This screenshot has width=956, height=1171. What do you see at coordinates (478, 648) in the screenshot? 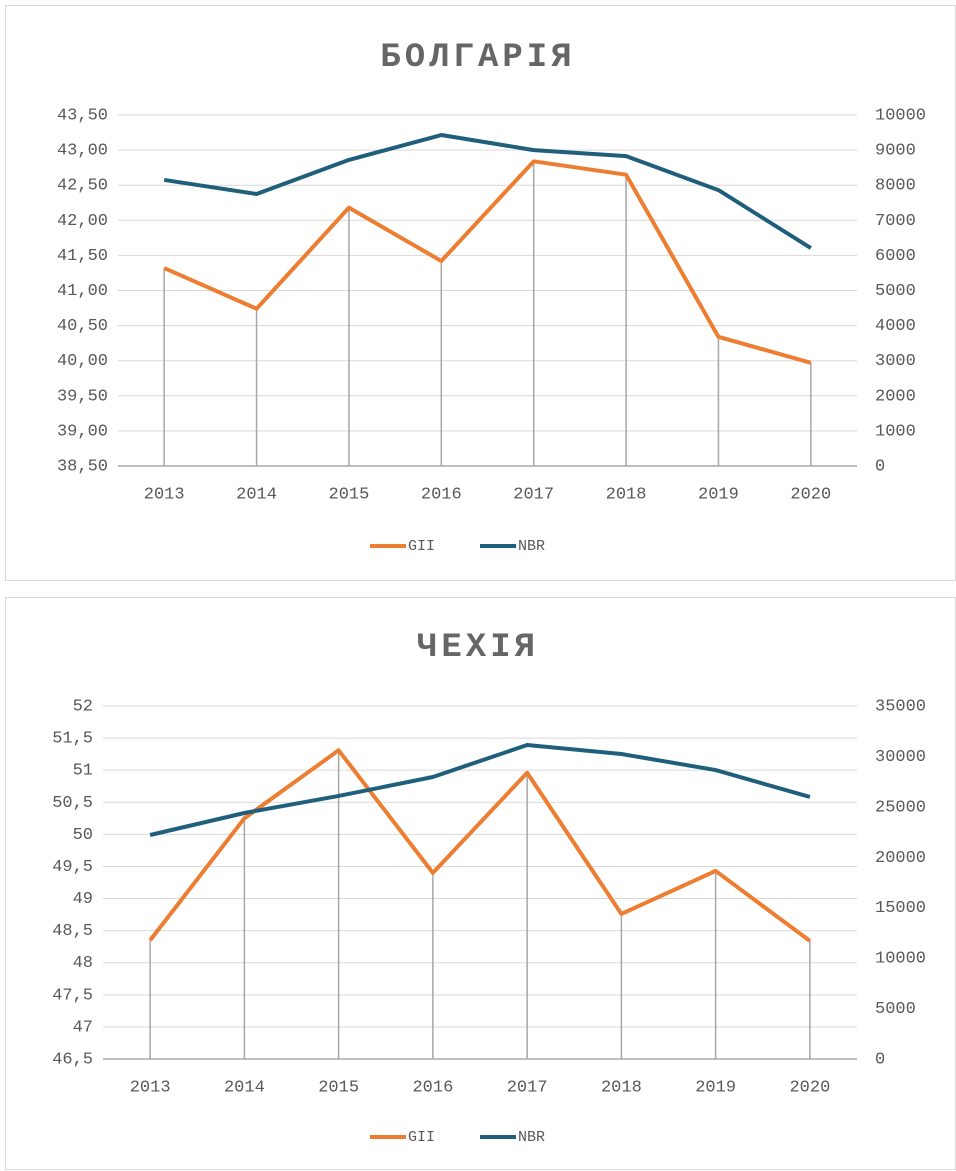
I see `chart-title: ЧЕХІЯ` at bounding box center [478, 648].